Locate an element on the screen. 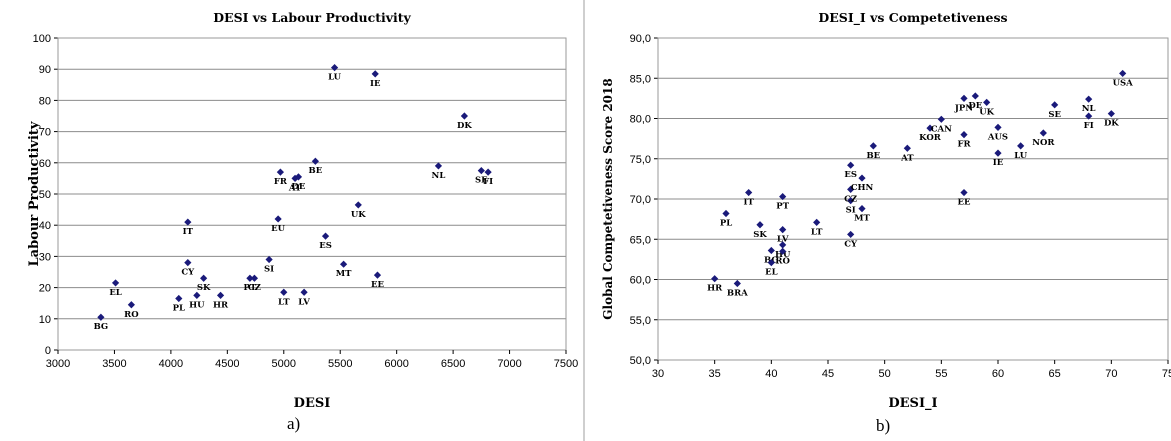  point-label-cz: CZ is located at coordinates (850, 199).